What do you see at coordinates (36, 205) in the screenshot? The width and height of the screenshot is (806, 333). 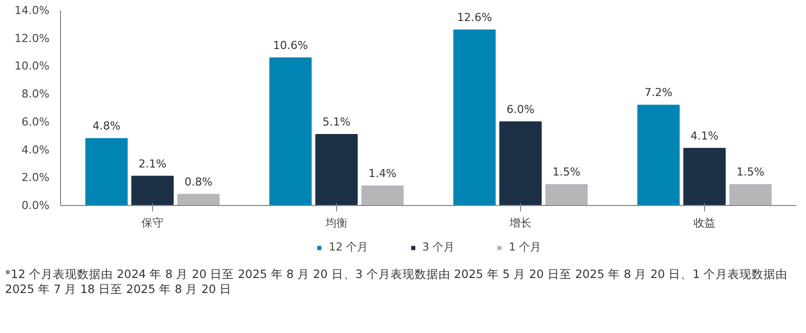 I see `y-tick-label: 0.0%` at bounding box center [36, 205].